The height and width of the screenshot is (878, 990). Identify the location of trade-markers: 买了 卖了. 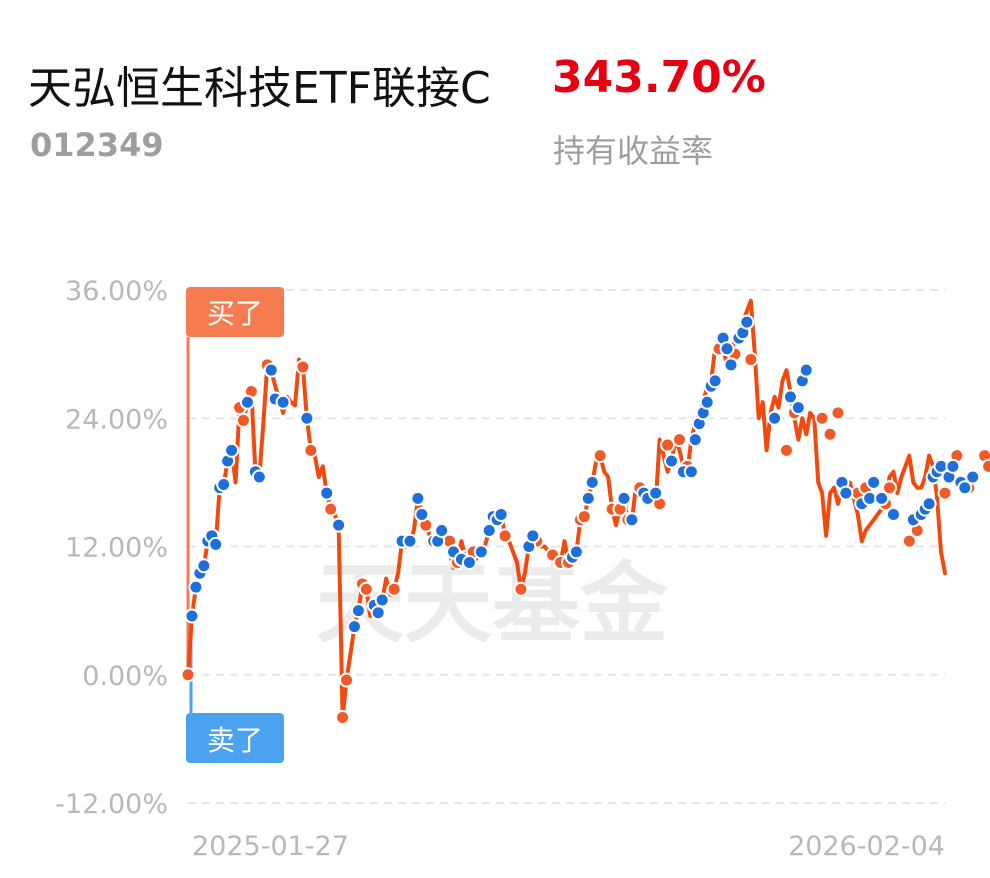
(235, 525).